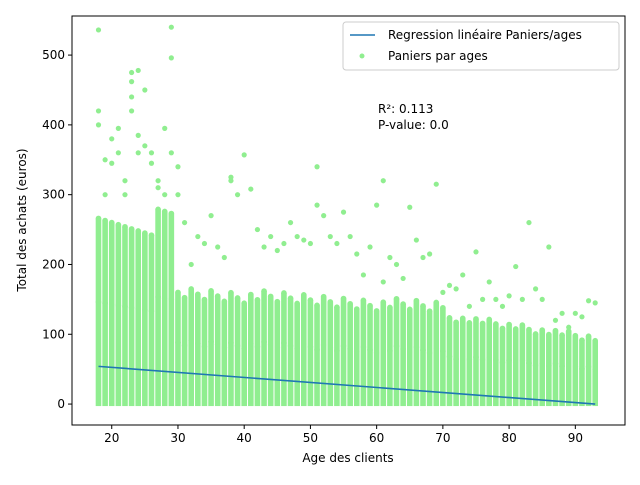 This screenshot has width=640, height=485. Describe the element at coordinates (53, 195) in the screenshot. I see `y-tick-label: 300` at that location.